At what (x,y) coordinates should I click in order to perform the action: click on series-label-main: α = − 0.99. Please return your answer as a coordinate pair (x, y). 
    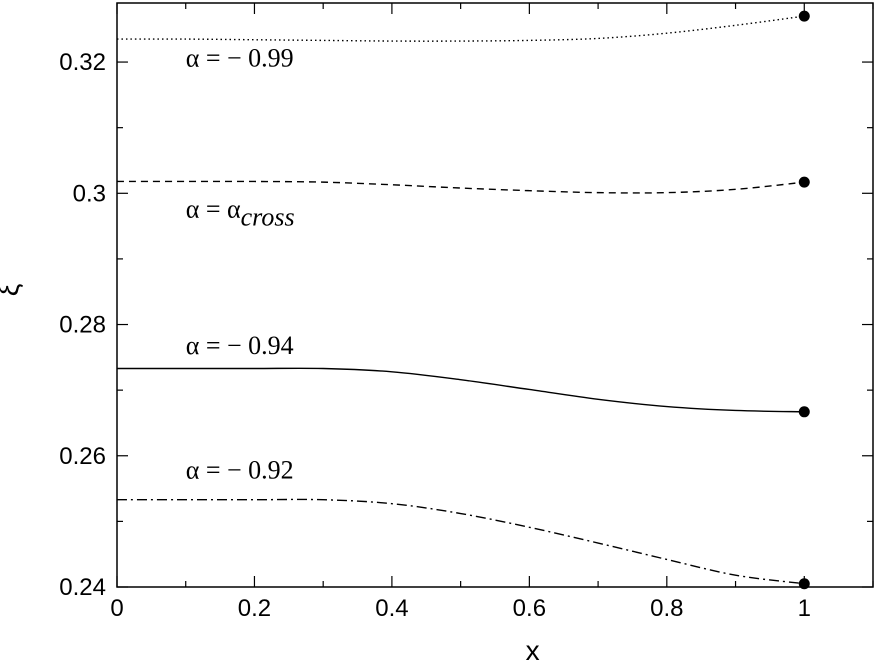
    Looking at the image, I should click on (240, 58).